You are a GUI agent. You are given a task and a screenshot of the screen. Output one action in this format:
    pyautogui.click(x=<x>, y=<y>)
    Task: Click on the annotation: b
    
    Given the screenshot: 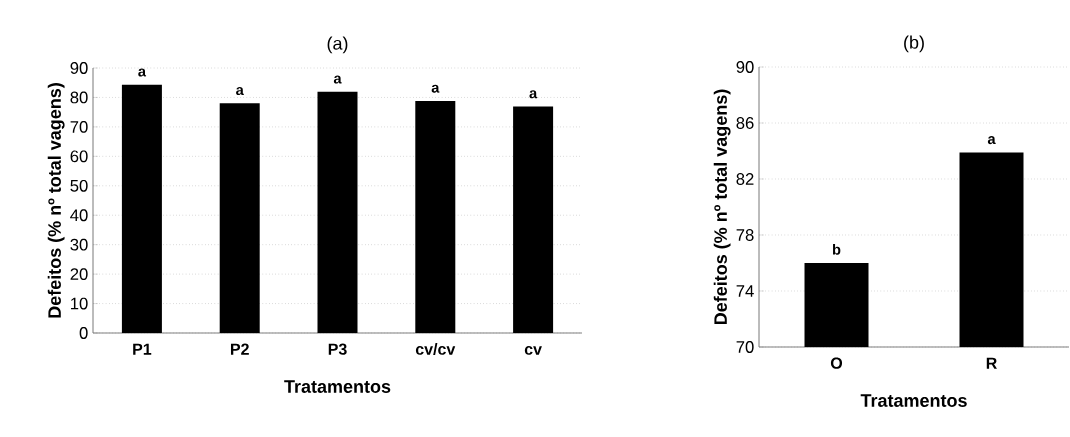 What is the action you would take?
    pyautogui.click(x=836, y=249)
    